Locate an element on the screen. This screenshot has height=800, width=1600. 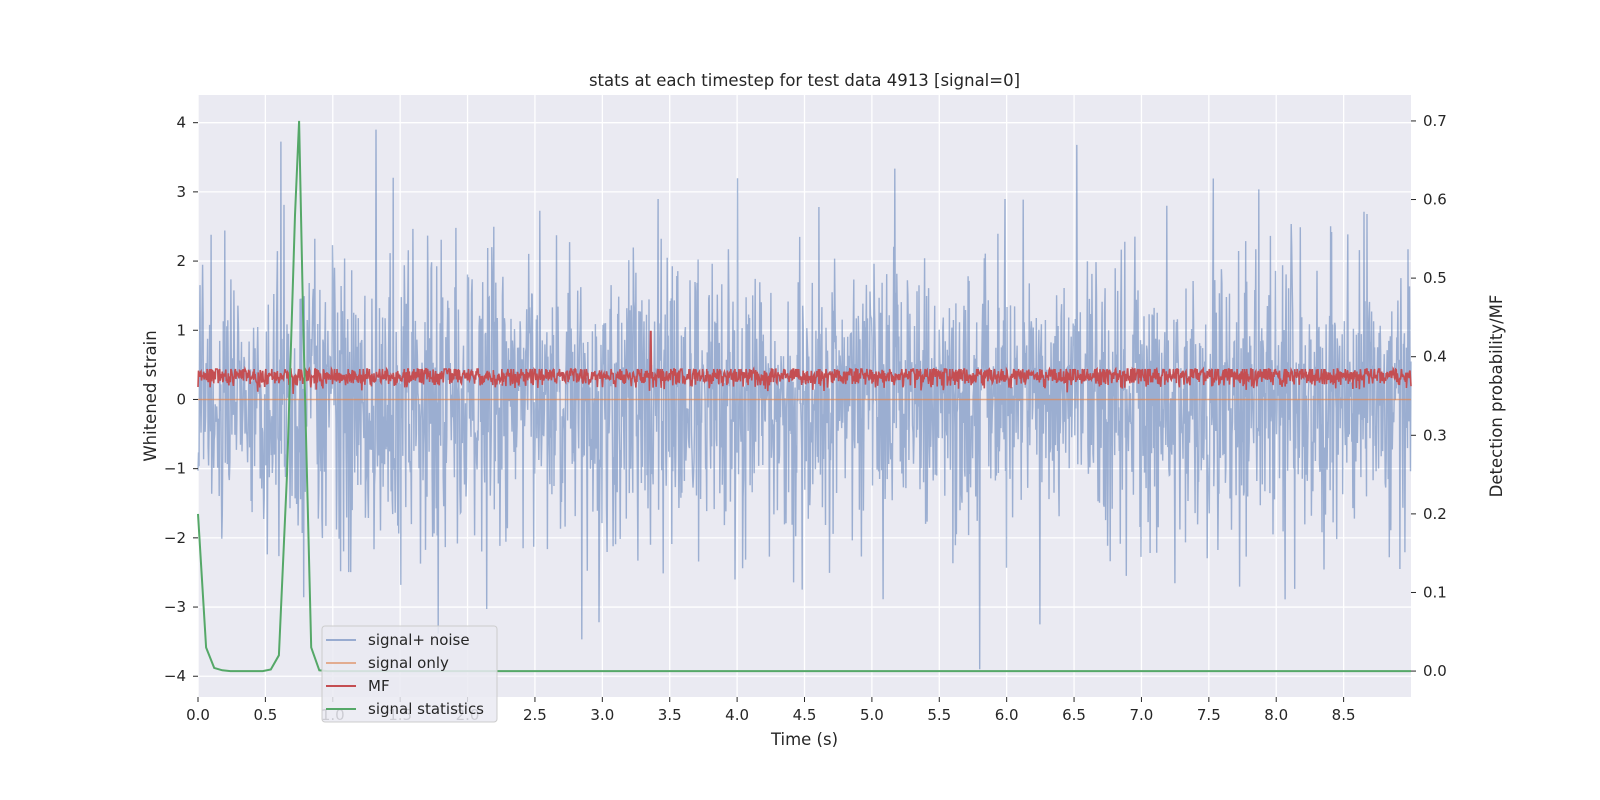
y-axis-left-label: Whitened strain is located at coordinates (150, 395).